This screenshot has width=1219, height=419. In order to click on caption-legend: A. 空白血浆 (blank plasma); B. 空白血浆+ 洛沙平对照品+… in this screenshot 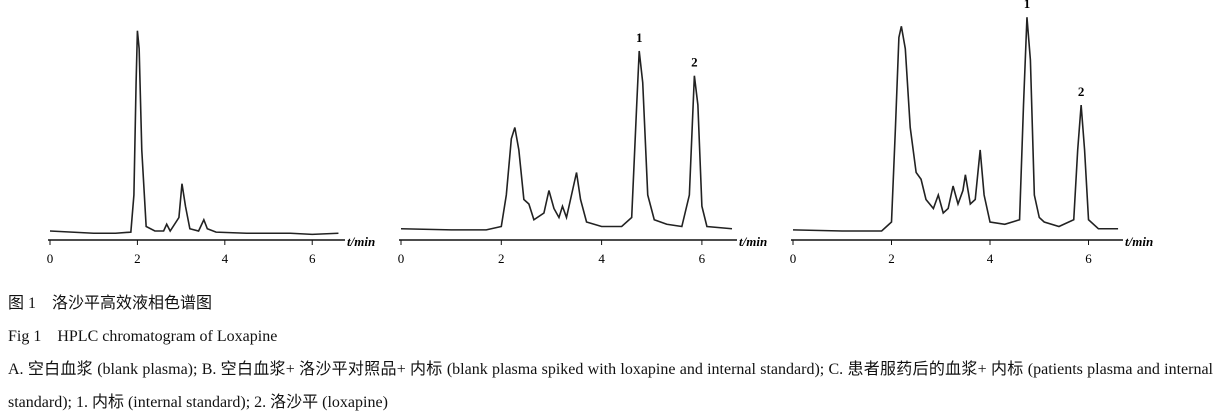, I will do `click(610, 386)`.